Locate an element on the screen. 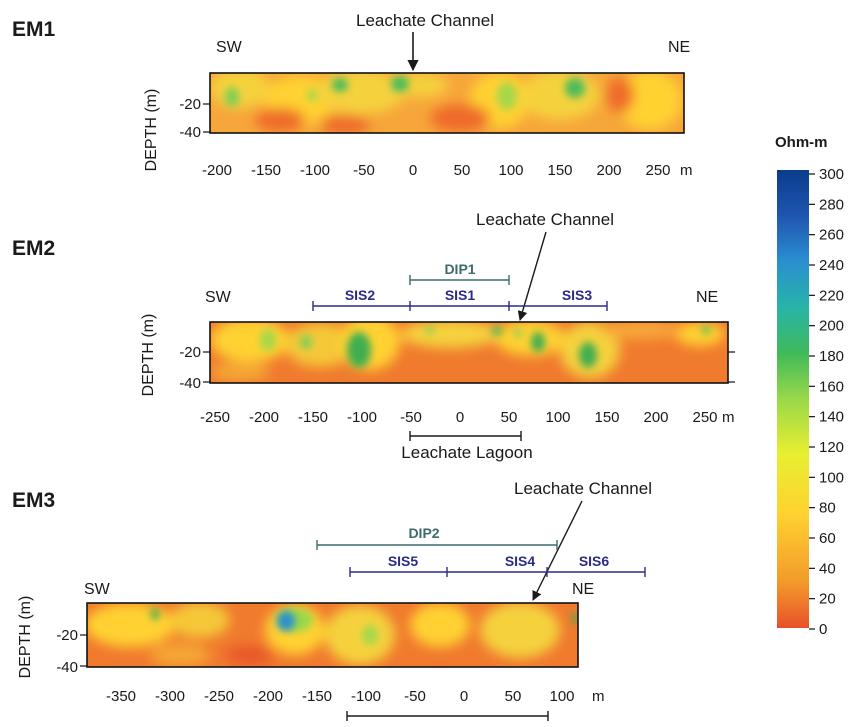 The image size is (854, 727). colorbar-tick-label: 20 is located at coordinates (827, 599).